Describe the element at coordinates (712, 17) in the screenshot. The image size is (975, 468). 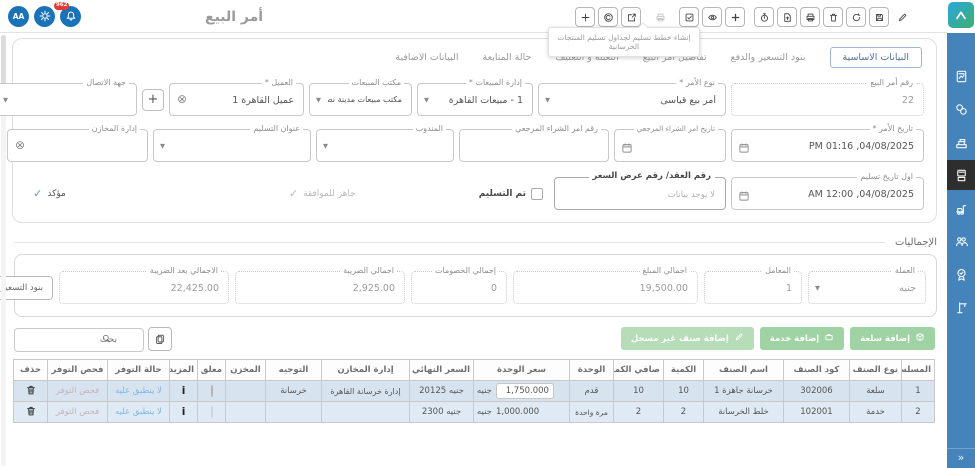
I see `preview-eye-icon` at that location.